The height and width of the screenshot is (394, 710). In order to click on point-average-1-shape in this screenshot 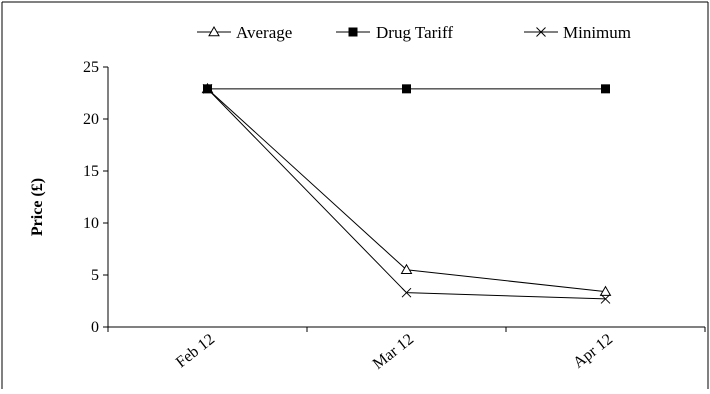, I will do `click(406, 269)`.